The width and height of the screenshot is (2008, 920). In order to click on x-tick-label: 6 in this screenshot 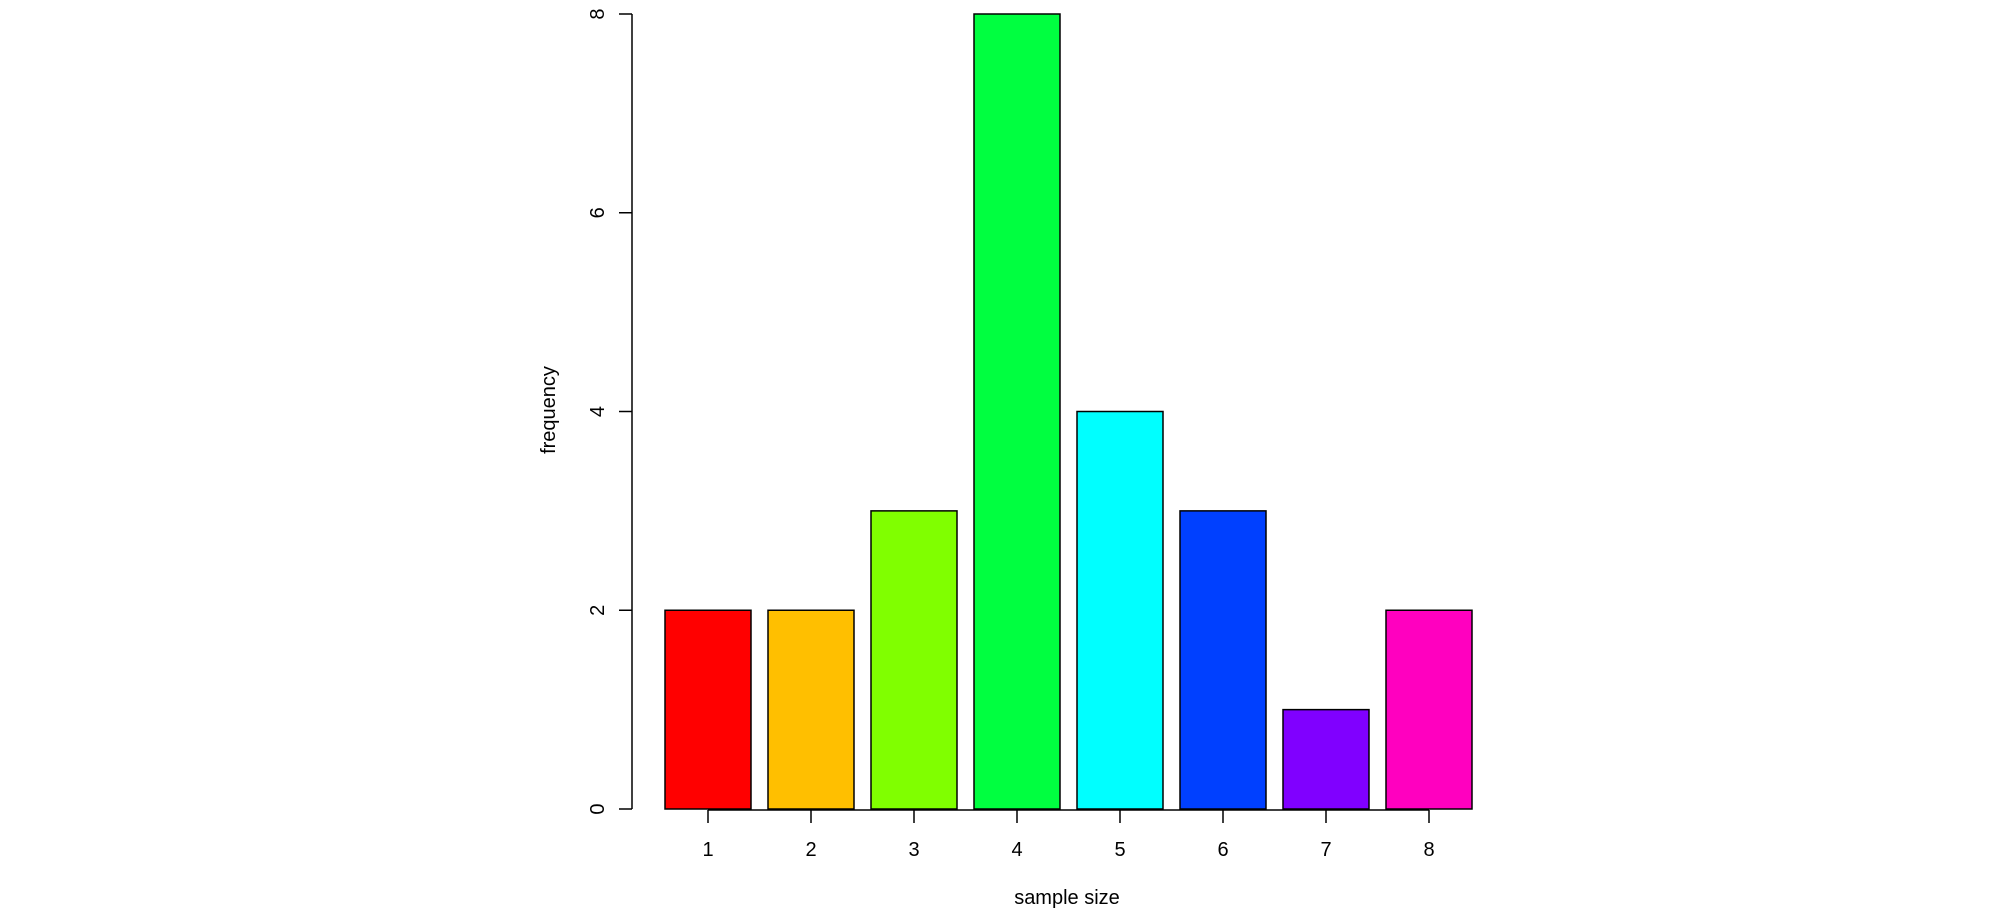, I will do `click(1222, 850)`.